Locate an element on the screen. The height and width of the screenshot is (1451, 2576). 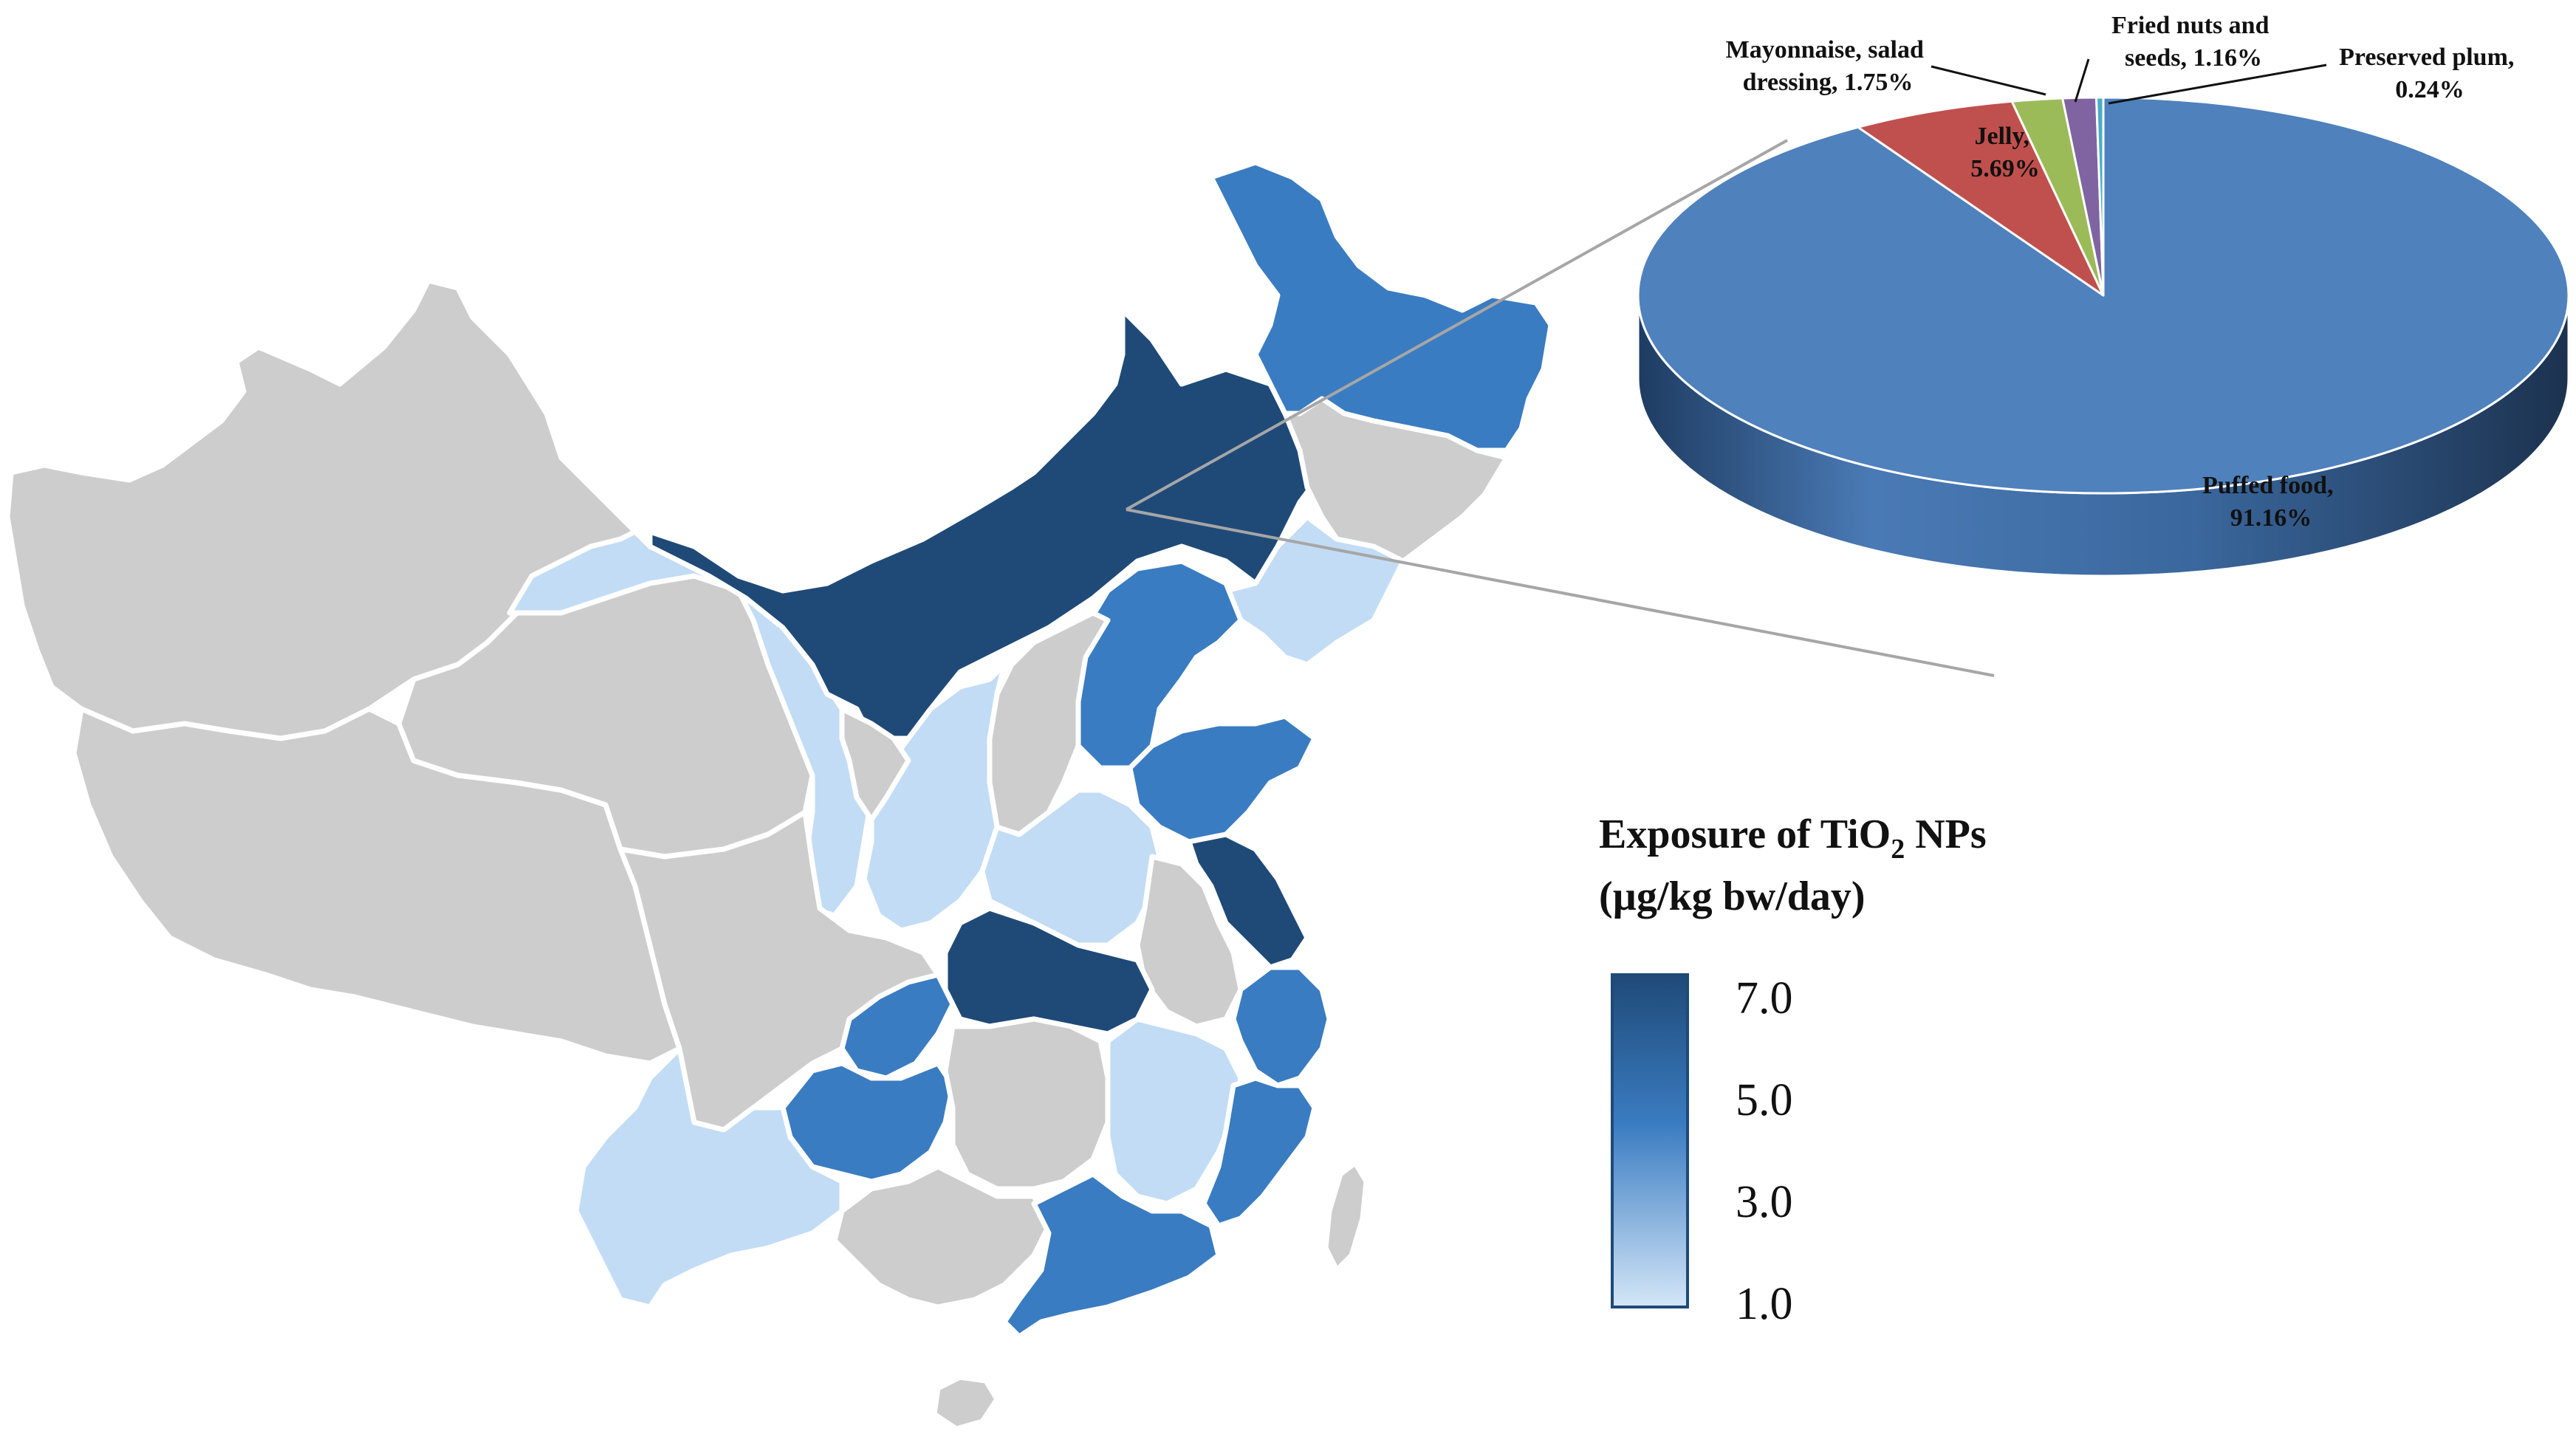
legend-title-line1: Exposure of TiO2 NPs is located at coordinates (1793, 839).